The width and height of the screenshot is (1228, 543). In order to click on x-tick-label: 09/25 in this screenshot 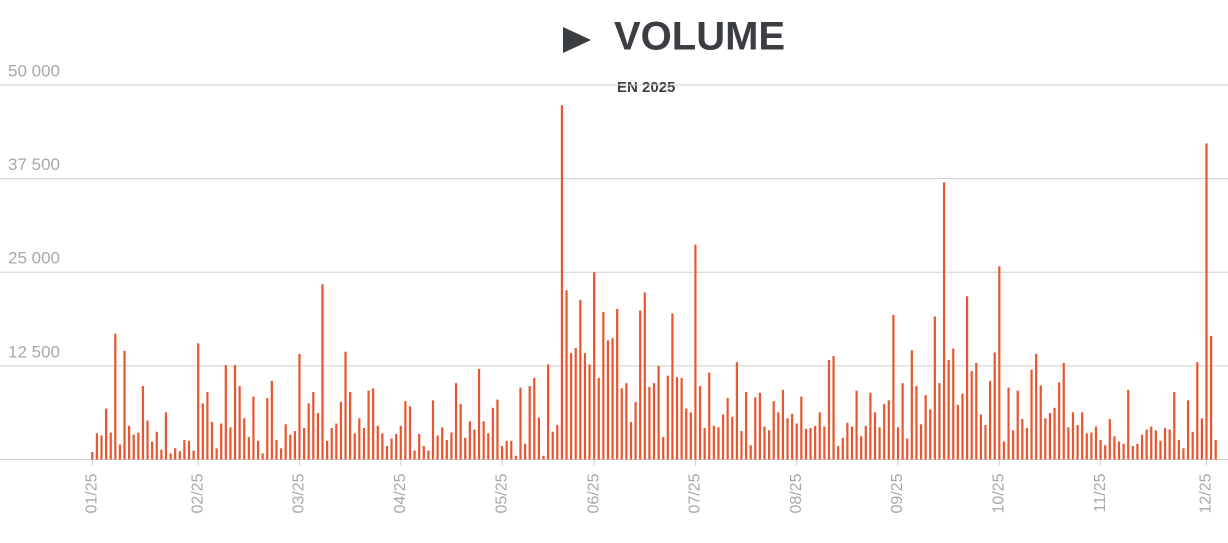, I will do `click(897, 493)`.